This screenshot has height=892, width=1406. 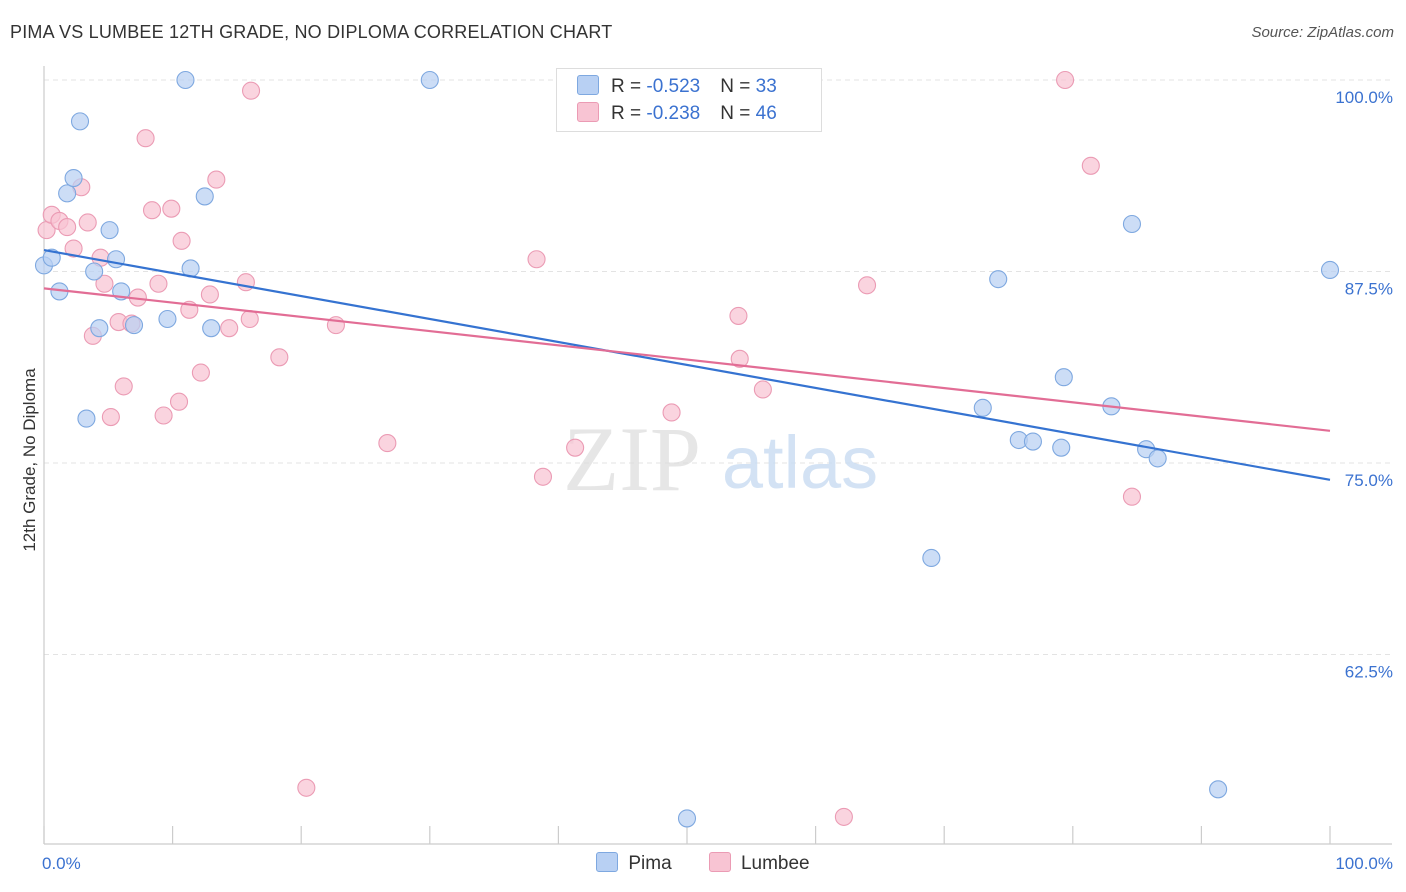 What do you see at coordinates (775, 863) in the screenshot?
I see `lumbee-legend-label: Lumbee` at bounding box center [775, 863].